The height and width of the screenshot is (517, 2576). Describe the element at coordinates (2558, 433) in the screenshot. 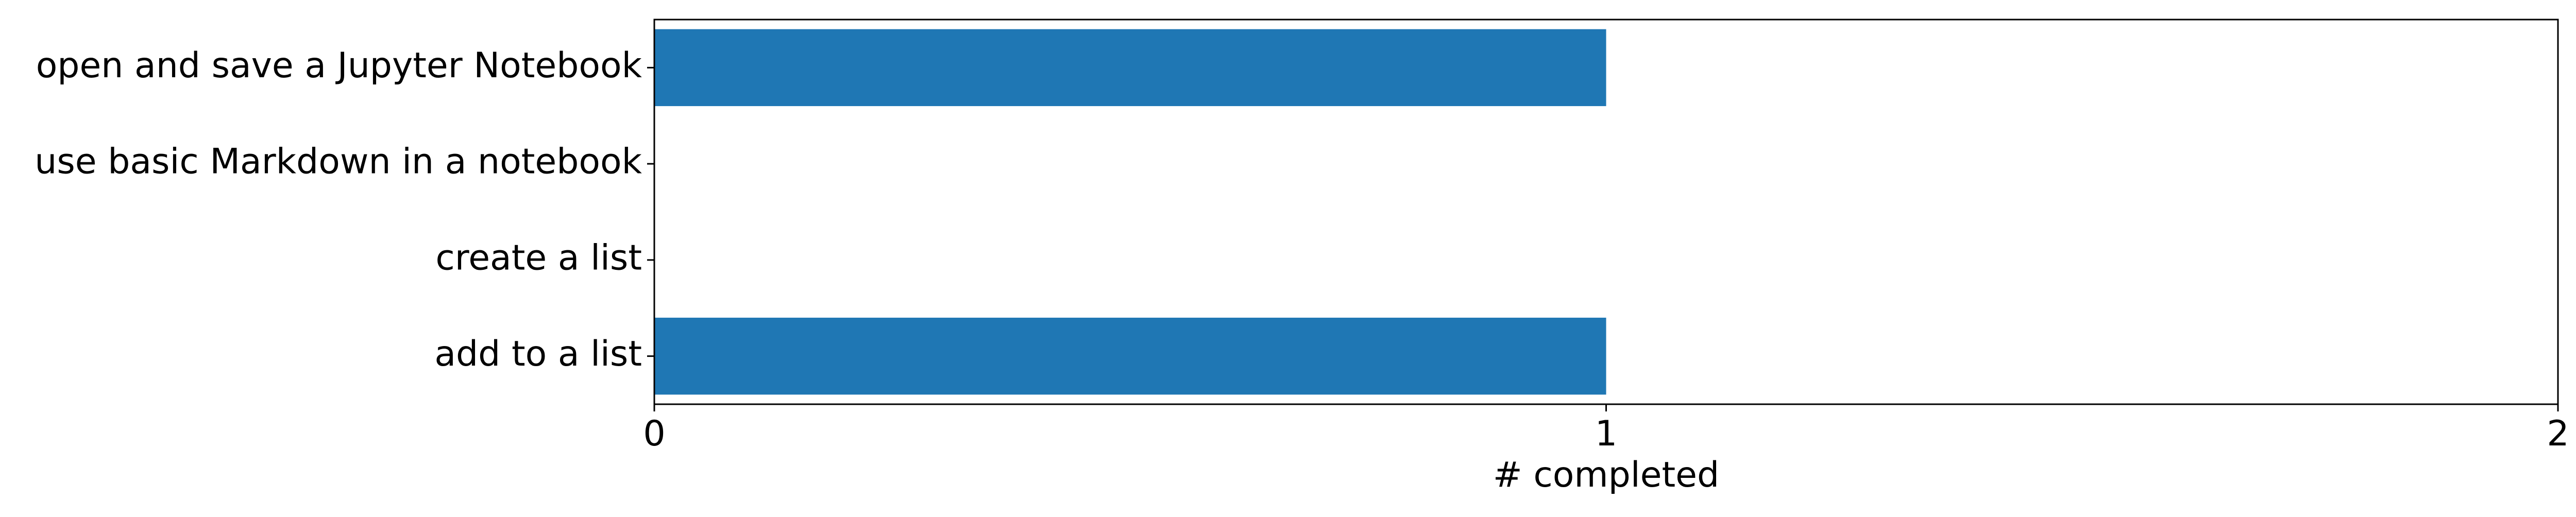

I see `x-tick-label-2: 2` at that location.